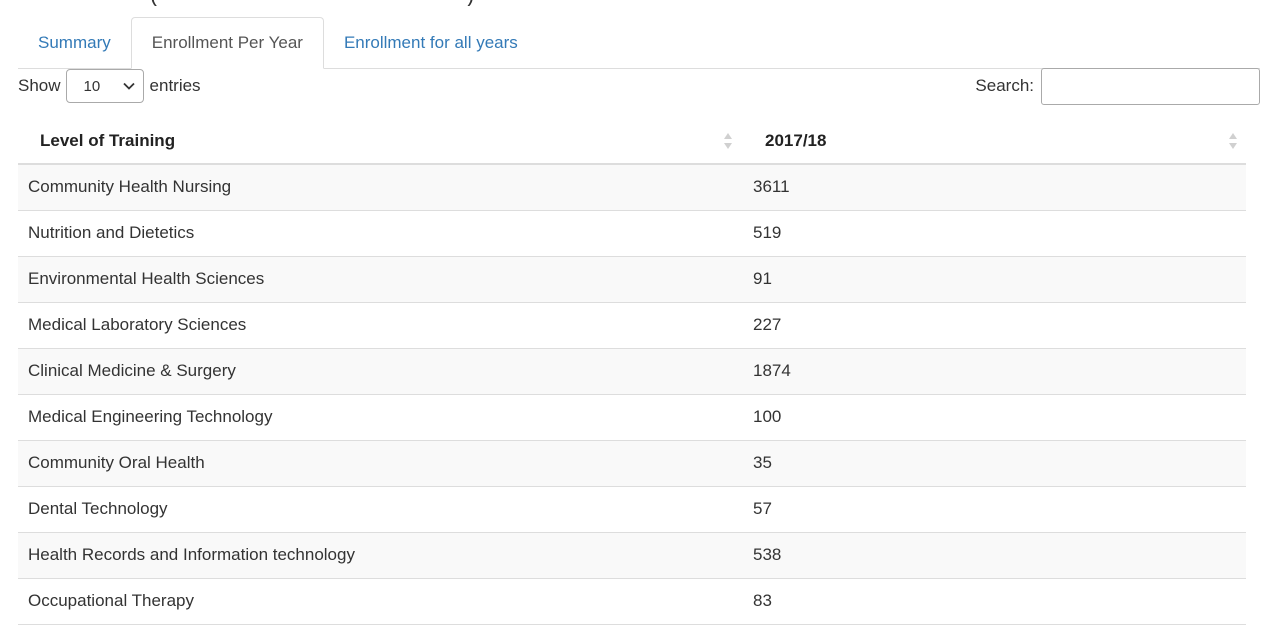 The height and width of the screenshot is (626, 1272). I want to click on table-row: Community Oral Health 35, so click(632, 463).